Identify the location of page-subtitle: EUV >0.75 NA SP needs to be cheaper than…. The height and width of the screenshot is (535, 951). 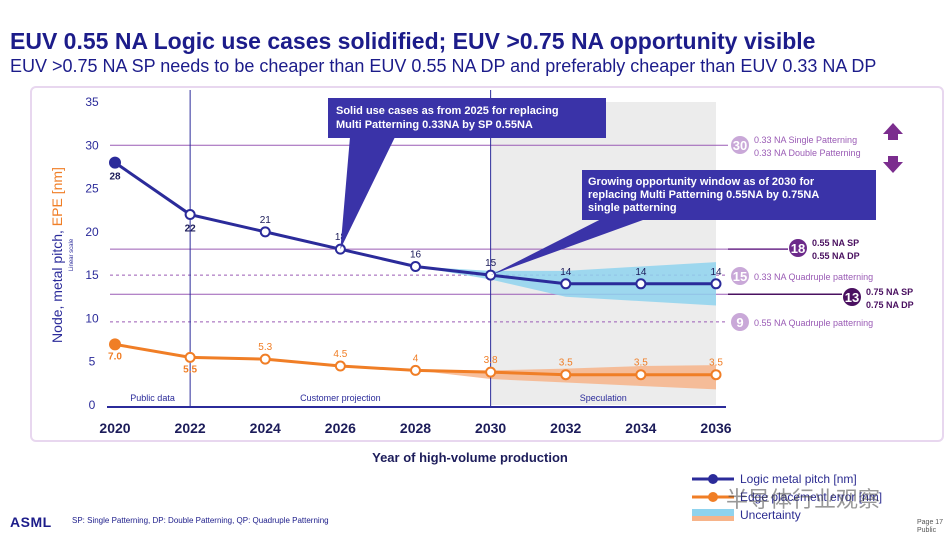
(443, 66).